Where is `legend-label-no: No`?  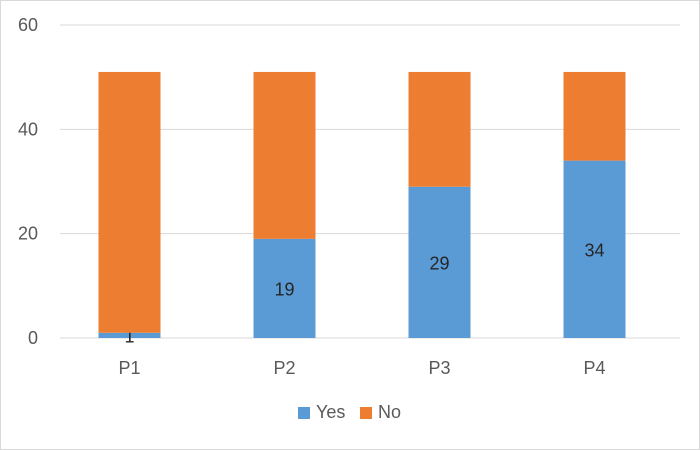
legend-label-no: No is located at coordinates (389, 412).